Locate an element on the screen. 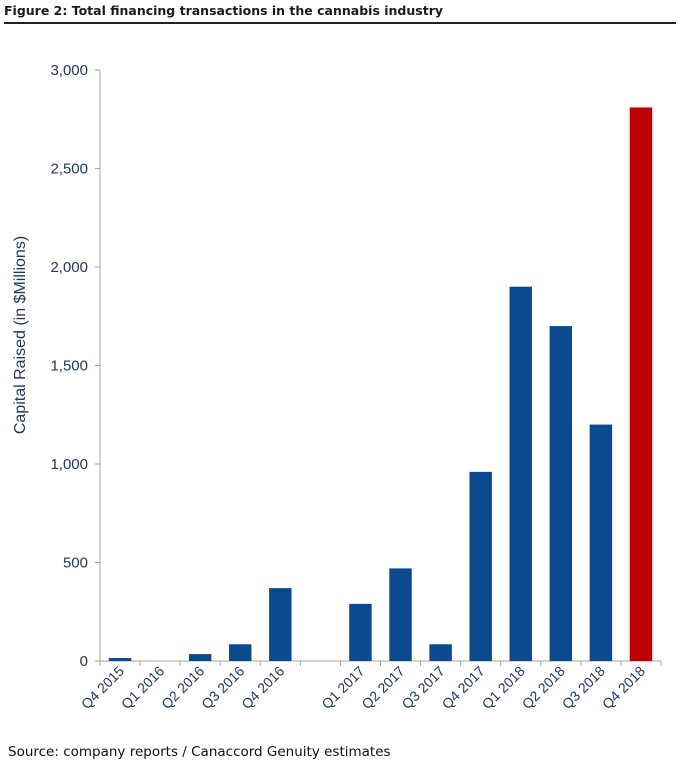 This screenshot has height=766, width=680. x-tick-label: Q1 2018 is located at coordinates (503, 687).